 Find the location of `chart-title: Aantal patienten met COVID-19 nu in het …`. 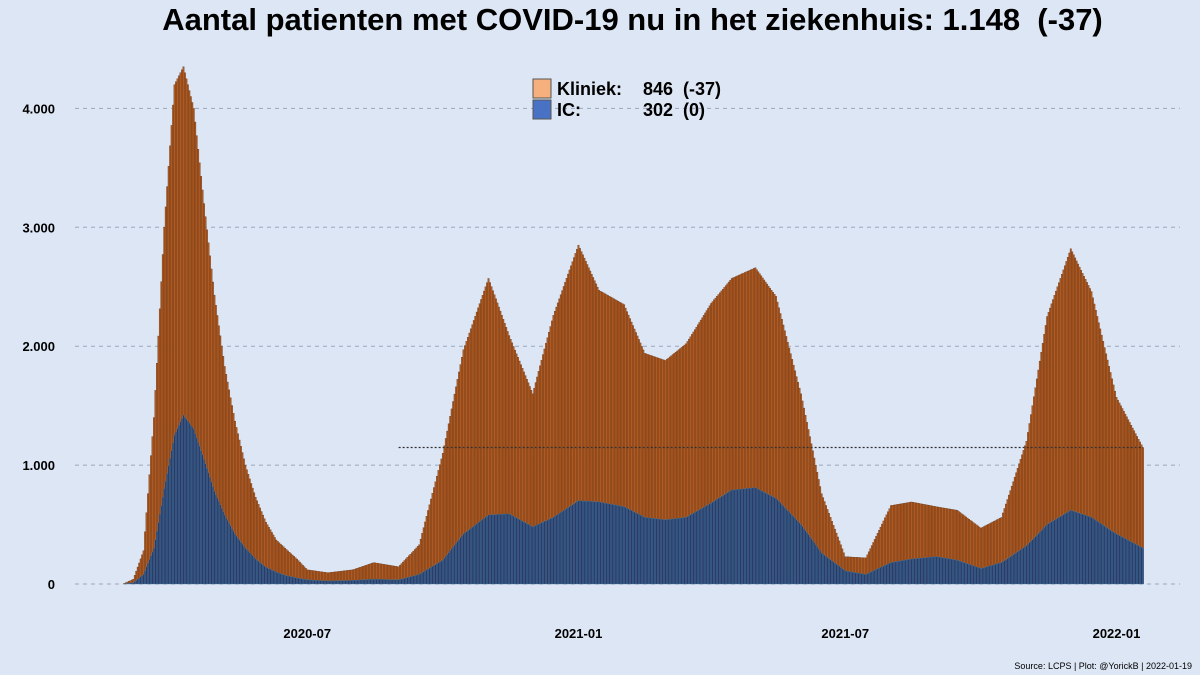

chart-title: Aantal patienten met COVID-19 nu in het … is located at coordinates (632, 19).